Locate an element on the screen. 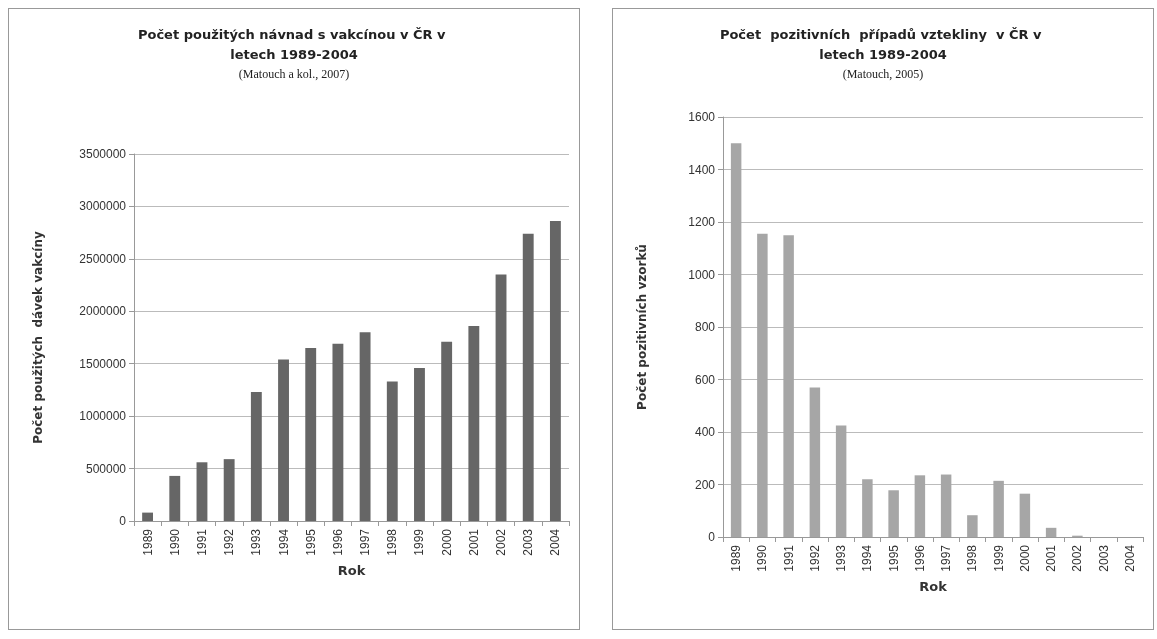 The height and width of the screenshot is (639, 1157). y-tick-label: 3500000 is located at coordinates (103, 154).